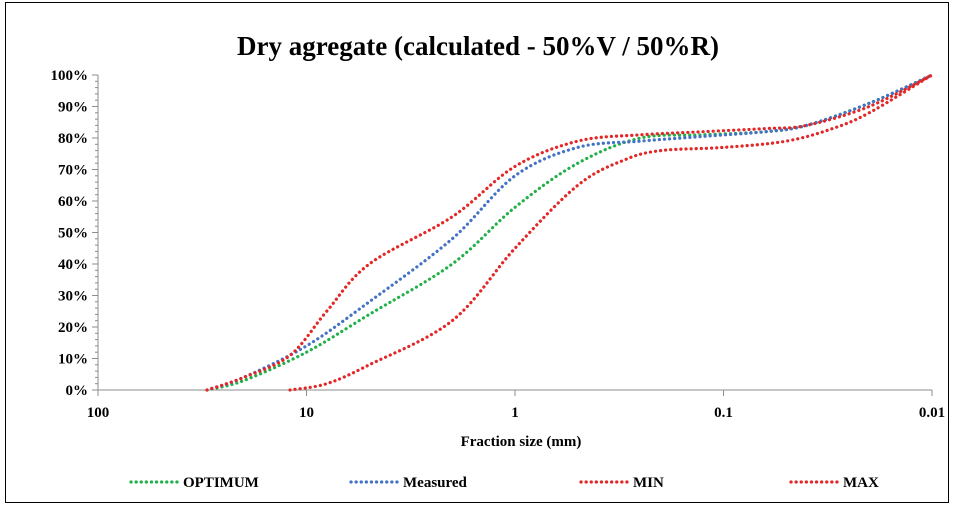 This screenshot has width=956, height=507. Describe the element at coordinates (306, 413) in the screenshot. I see `x-tick-label: 10` at that location.